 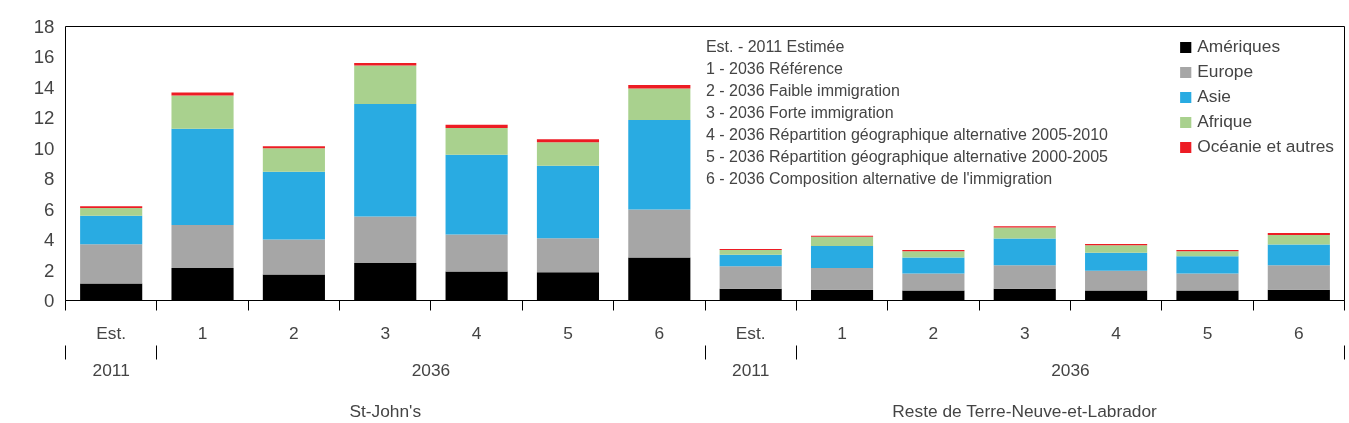 What do you see at coordinates (385, 410) in the screenshot?
I see `text: St-John's` at bounding box center [385, 410].